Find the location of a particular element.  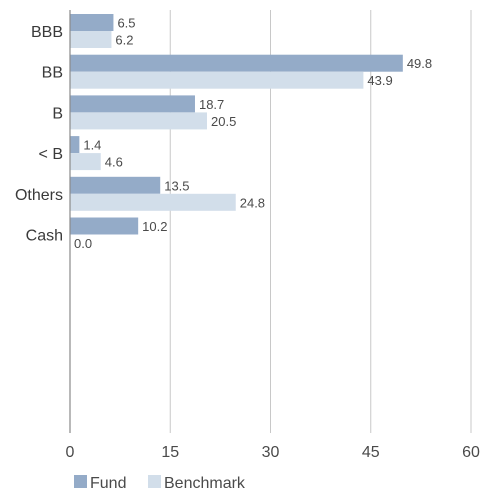

x-tick-label: 30 is located at coordinates (271, 452).